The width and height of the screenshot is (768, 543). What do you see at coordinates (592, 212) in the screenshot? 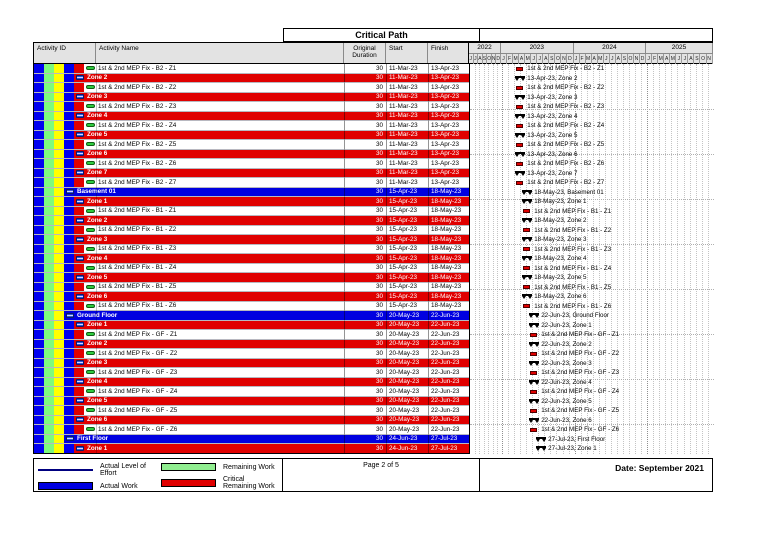
I see `gantt-row: 1st & 2nd MEP Fix - B1 - Z1` at bounding box center [592, 212].